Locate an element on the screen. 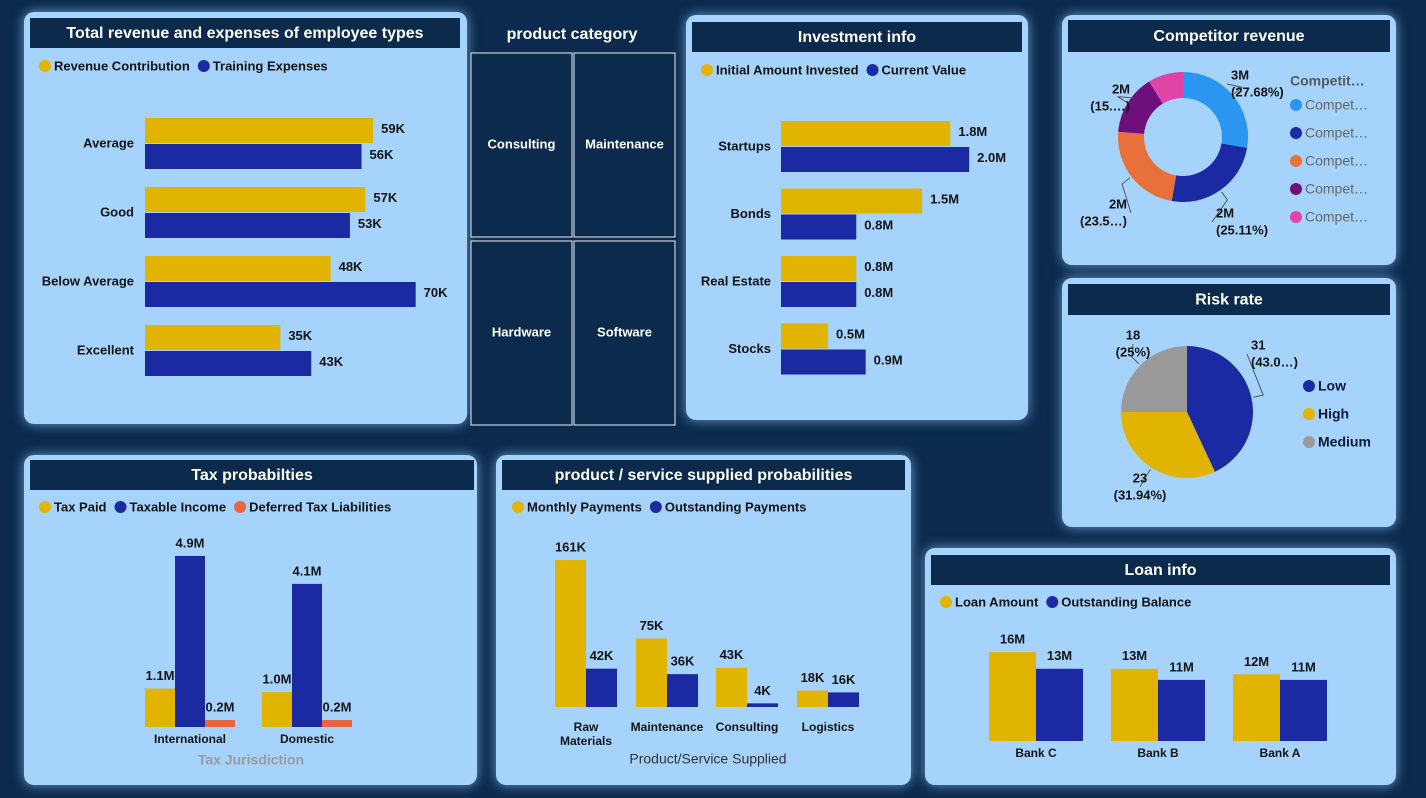 This screenshot has height=798, width=1426. data-label: 23 is located at coordinates (1140, 477).